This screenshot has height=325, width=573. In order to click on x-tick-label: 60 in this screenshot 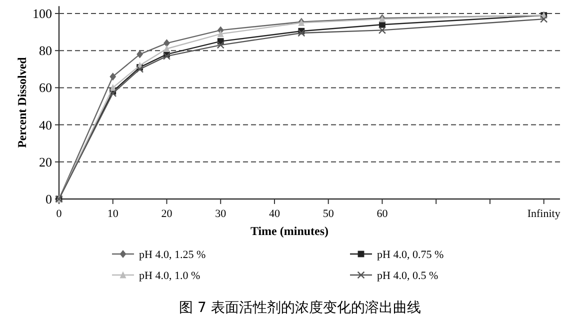, I will do `click(382, 214)`.